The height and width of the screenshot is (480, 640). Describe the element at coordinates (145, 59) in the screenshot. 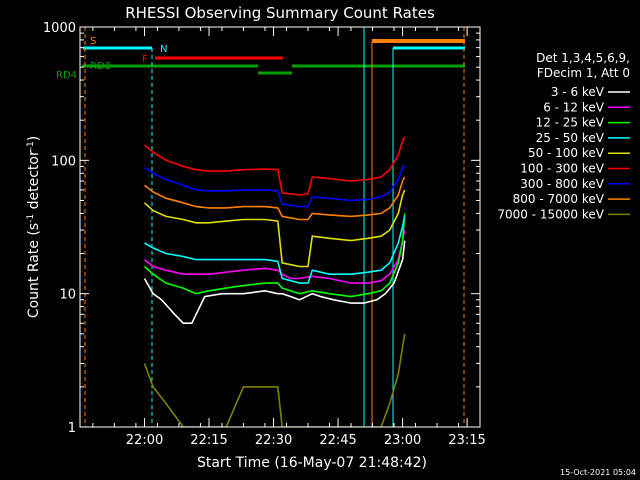

I see `flag-label-f: F` at that location.